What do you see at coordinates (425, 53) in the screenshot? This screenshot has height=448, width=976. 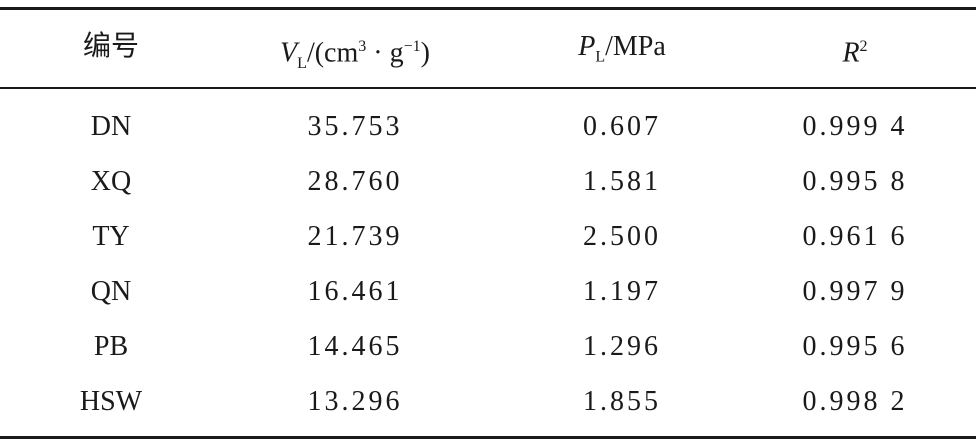 I see `header-text: )` at bounding box center [425, 53].